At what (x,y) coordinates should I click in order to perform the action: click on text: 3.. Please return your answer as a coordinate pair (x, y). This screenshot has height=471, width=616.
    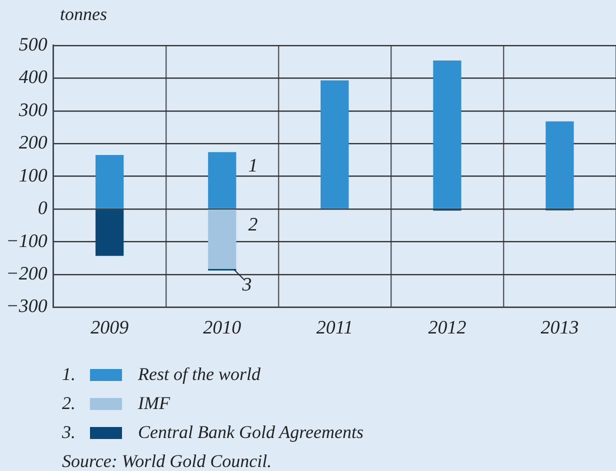
    Looking at the image, I should click on (69, 432).